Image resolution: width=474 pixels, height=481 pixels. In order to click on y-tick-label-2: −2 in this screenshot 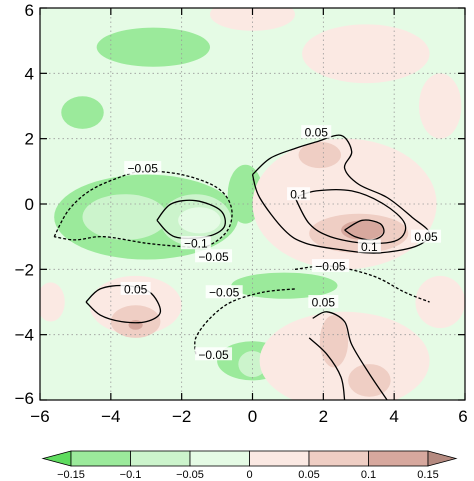, I will do `click(24, 269)`.